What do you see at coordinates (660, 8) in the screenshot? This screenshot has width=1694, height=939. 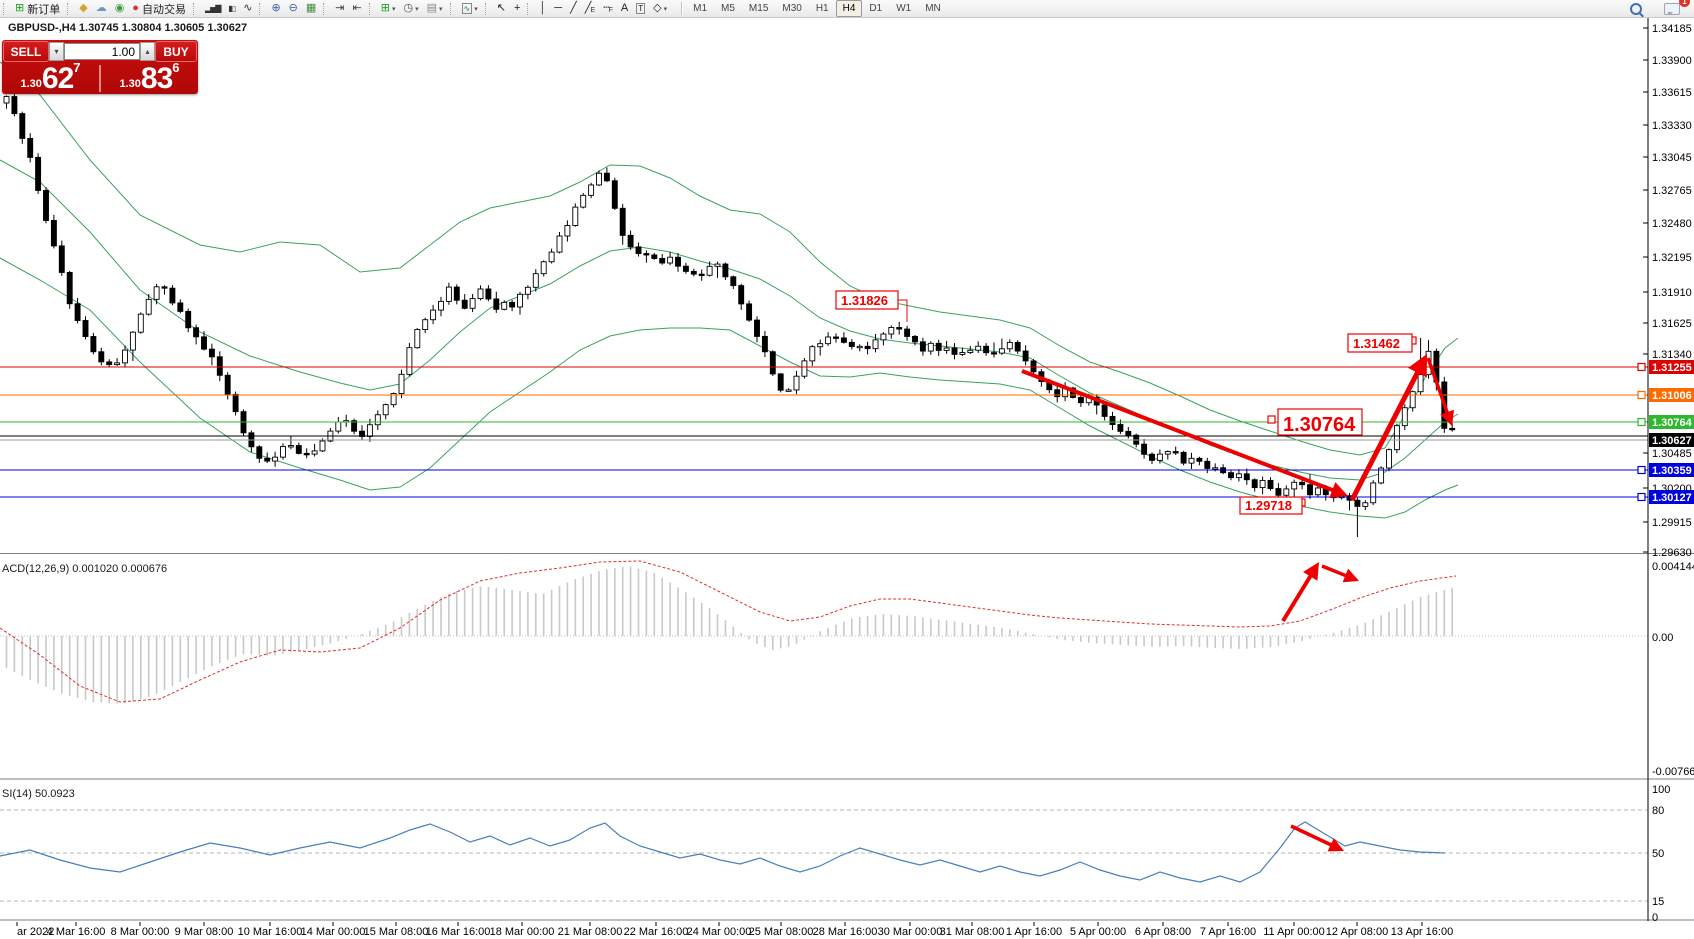 I see `shapes-button: ◇ ▾` at bounding box center [660, 8].